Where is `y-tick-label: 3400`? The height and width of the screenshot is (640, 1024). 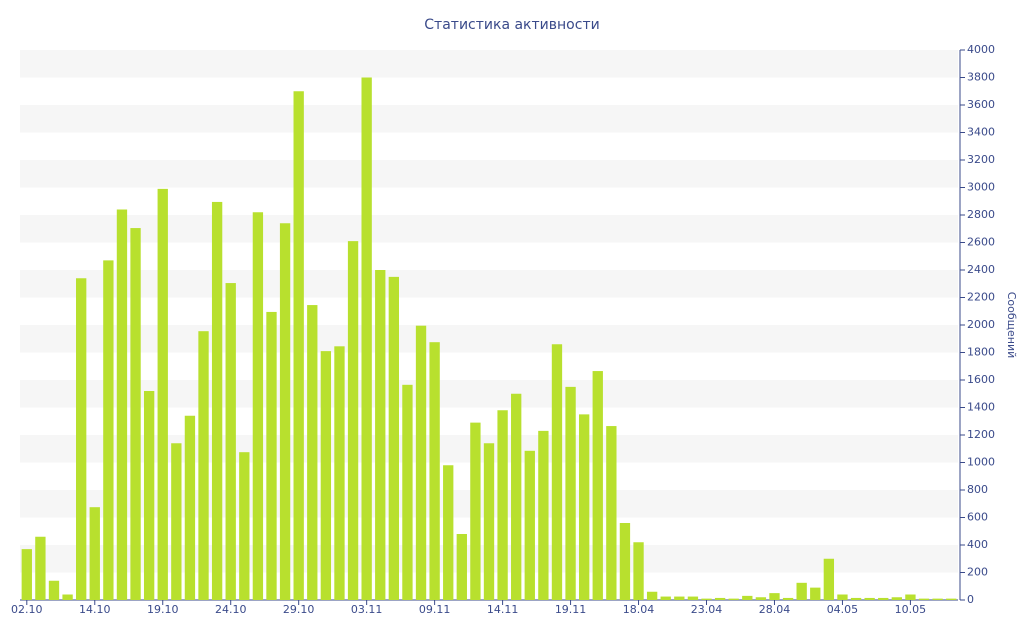
y-tick-label: 3400 is located at coordinates (981, 132).